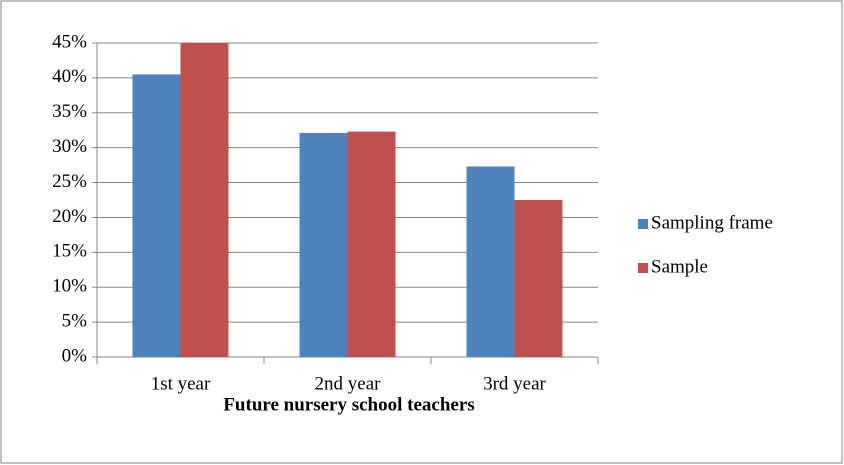  Describe the element at coordinates (69, 251) in the screenshot. I see `y-tick-label: 15%` at that location.